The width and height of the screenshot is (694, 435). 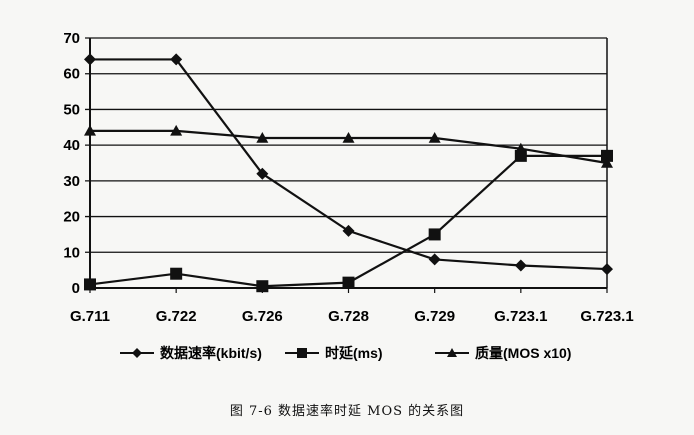 I want to click on legend-item: 质量(MOS x10), so click(x=503, y=353).